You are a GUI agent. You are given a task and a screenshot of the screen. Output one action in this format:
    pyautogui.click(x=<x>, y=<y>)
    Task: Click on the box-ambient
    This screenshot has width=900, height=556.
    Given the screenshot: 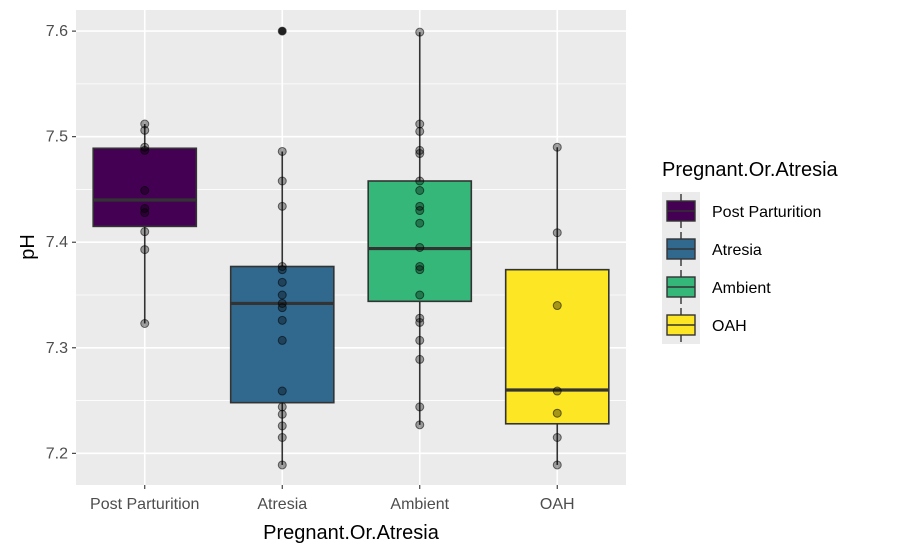 What is the action you would take?
    pyautogui.click(x=420, y=228)
    